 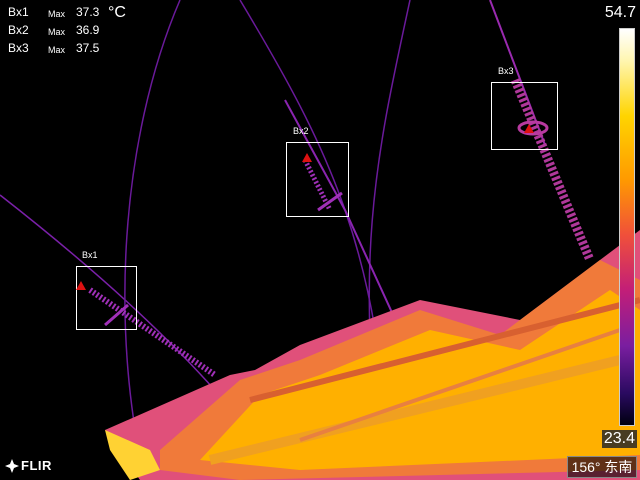 What do you see at coordinates (506, 71) in the screenshot?
I see `box-label: Bx3` at bounding box center [506, 71].